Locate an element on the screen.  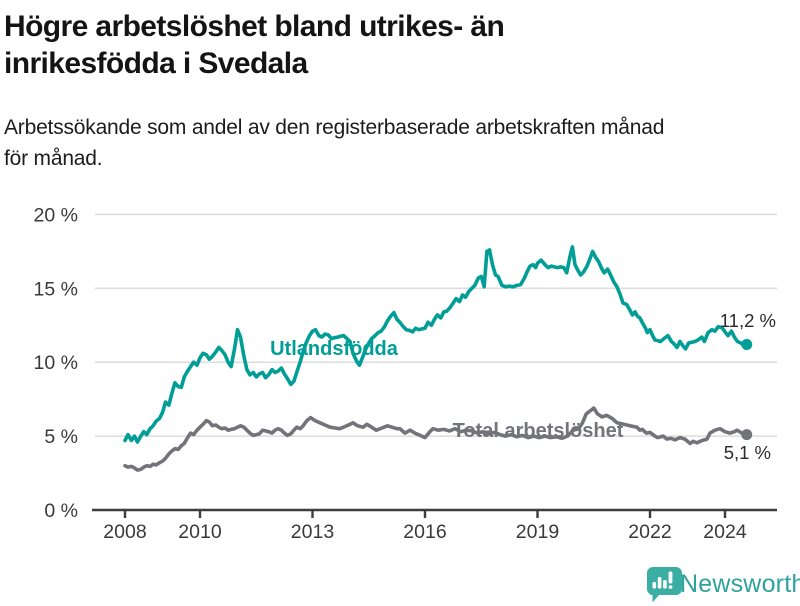
series-label-total: Total arbetslöshet is located at coordinates (538, 431).